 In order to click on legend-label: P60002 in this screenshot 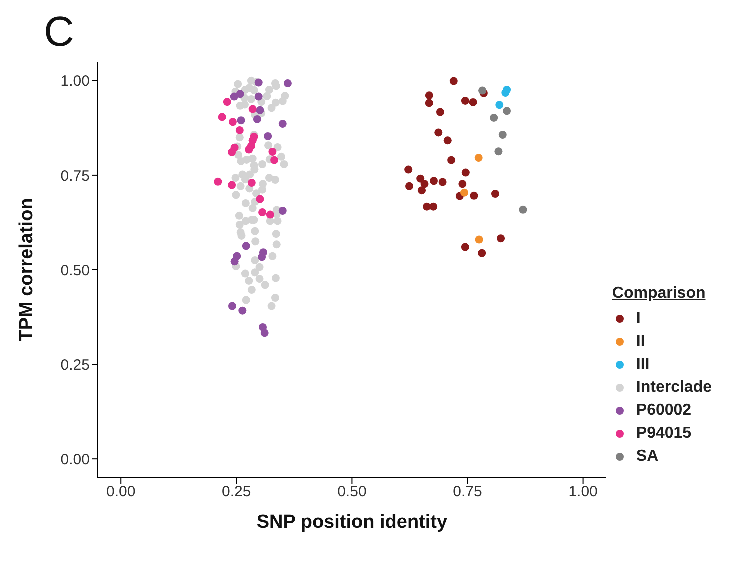, I will do `click(664, 411)`.